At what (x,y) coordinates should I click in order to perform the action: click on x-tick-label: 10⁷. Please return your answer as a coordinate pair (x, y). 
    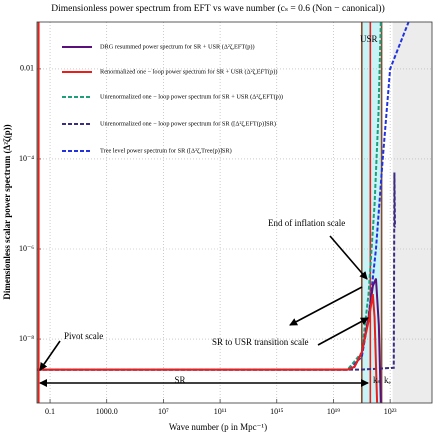
    Looking at the image, I should click on (163, 411).